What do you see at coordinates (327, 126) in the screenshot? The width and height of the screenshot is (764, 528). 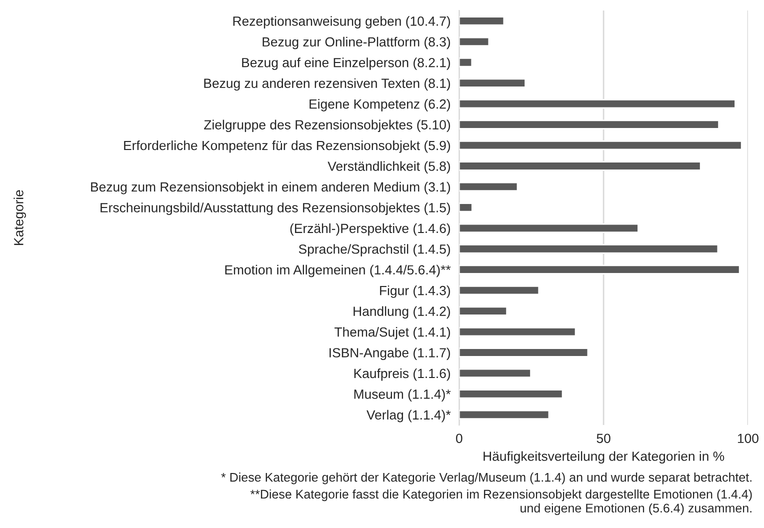 I see `y-tick-label: Zielgruppe des Rezensionsobjektes (5.10)` at bounding box center [327, 126].